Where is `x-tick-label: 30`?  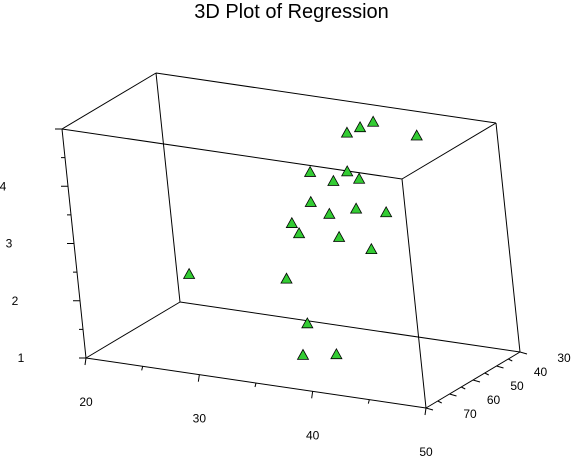 x-tick-label: 30 is located at coordinates (200, 419).